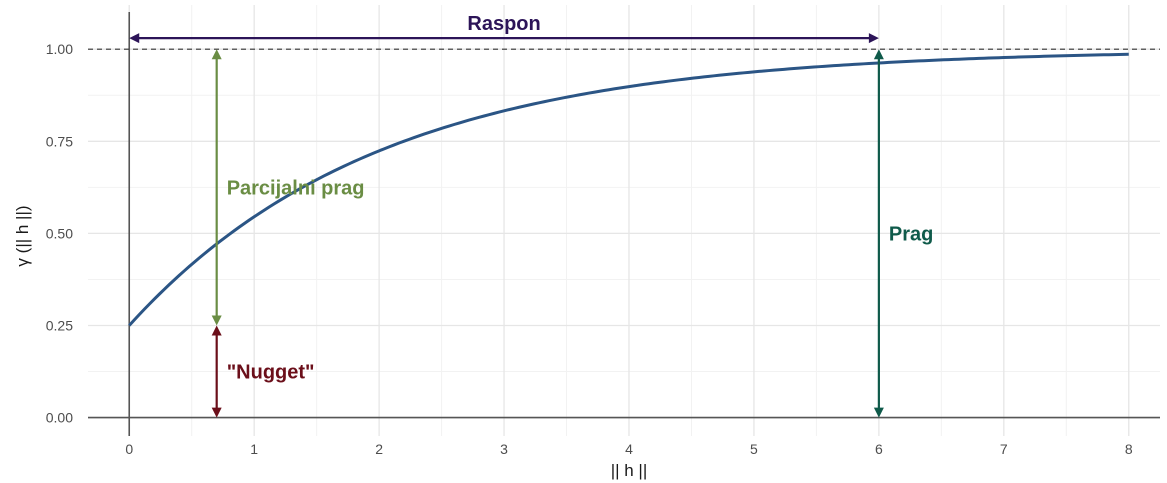  Describe the element at coordinates (1004, 449) in the screenshot. I see `x-tick-label: 7` at that location.